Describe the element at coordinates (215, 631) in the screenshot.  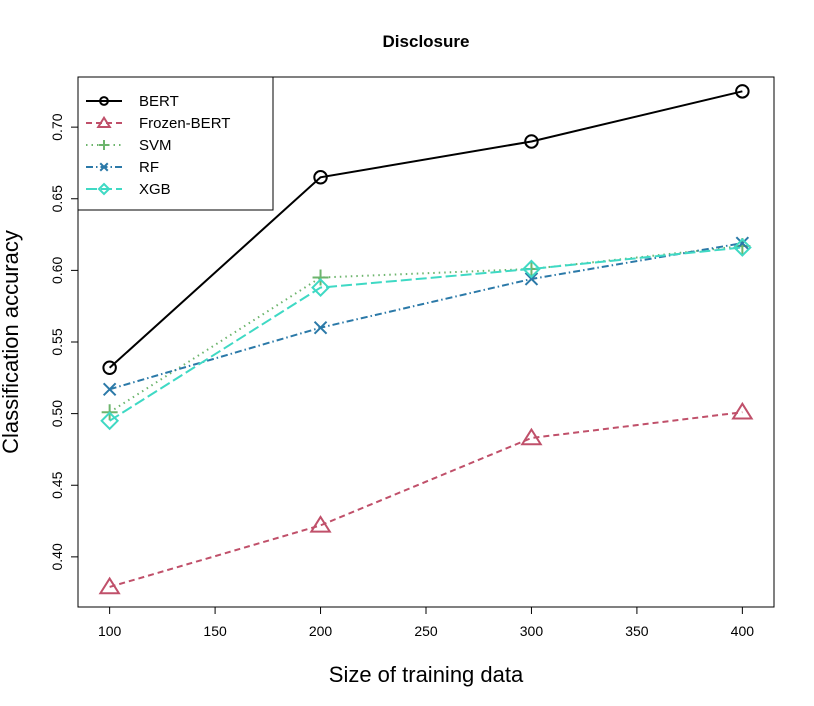
I see `x-tick-label: 150` at that location.